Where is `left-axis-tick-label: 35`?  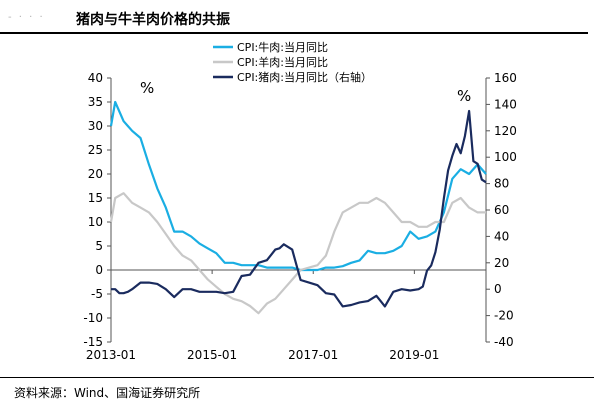
left-axis-tick-label: 35 is located at coordinates (95, 102).